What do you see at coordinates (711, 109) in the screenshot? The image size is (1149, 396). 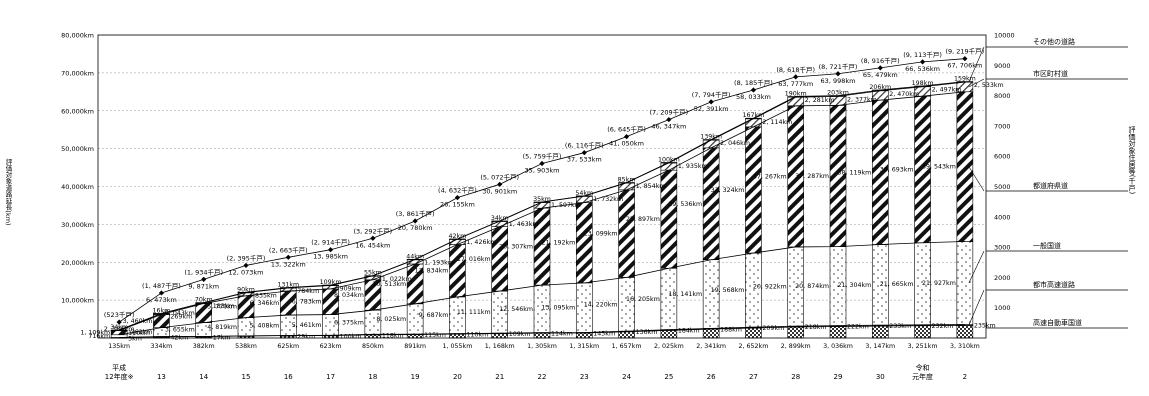 I see `total-label: 52, 391km` at bounding box center [711, 109].